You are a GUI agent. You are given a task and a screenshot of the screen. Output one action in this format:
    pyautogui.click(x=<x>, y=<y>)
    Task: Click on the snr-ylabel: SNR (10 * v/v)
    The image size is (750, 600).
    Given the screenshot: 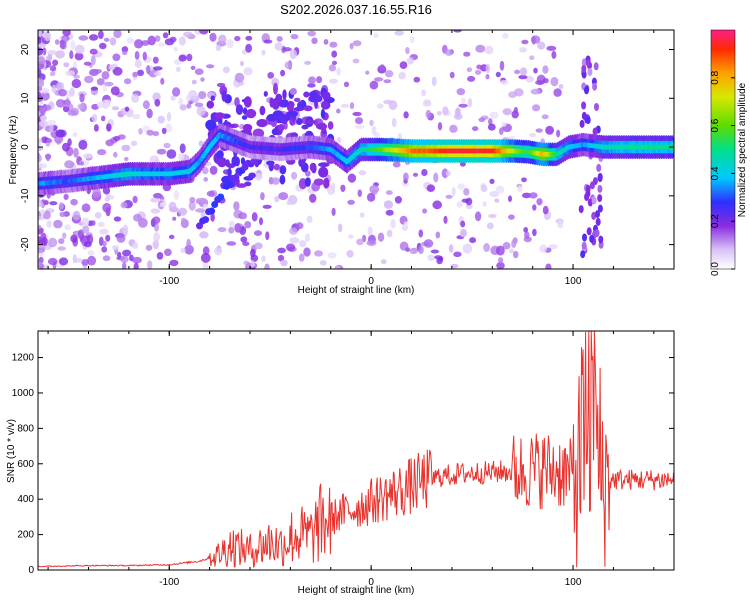 What is the action you would take?
    pyautogui.click(x=11, y=451)
    